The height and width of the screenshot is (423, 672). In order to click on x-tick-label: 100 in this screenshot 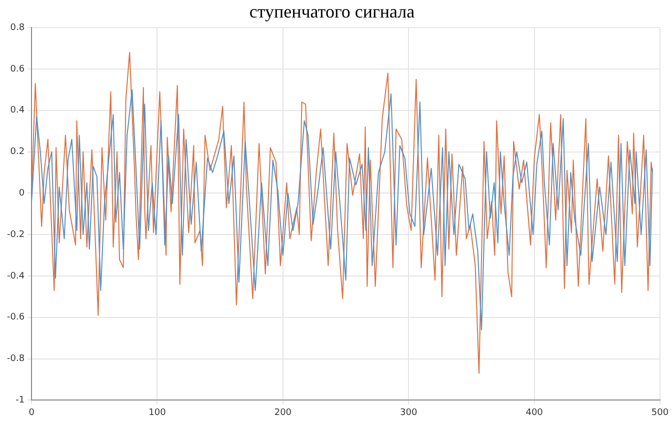, I will do `click(157, 413)`.